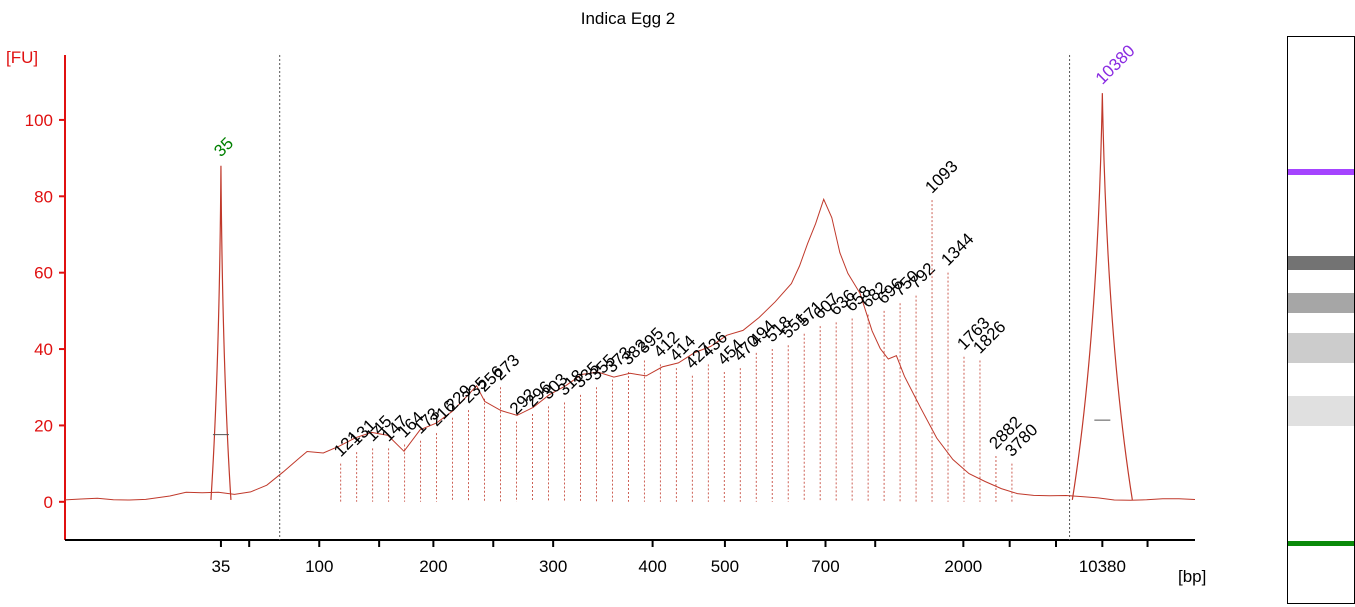 The image size is (1355, 607). Describe the element at coordinates (48, 502) in the screenshot. I see `y-tick-label: 0` at that location.